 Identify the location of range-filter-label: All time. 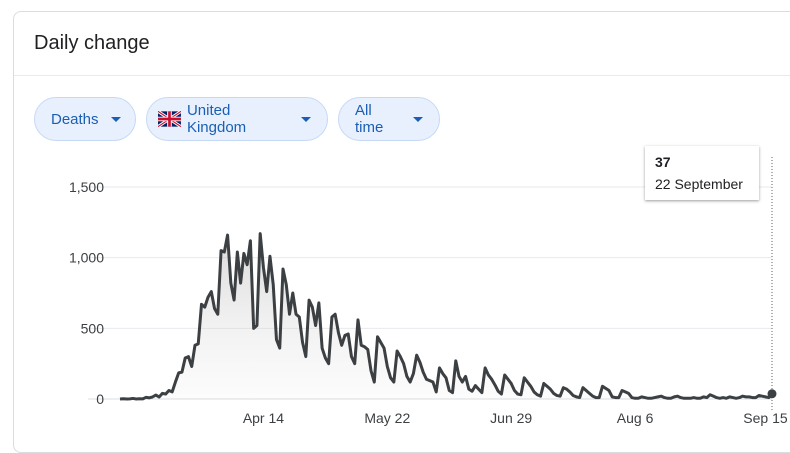
(369, 119).